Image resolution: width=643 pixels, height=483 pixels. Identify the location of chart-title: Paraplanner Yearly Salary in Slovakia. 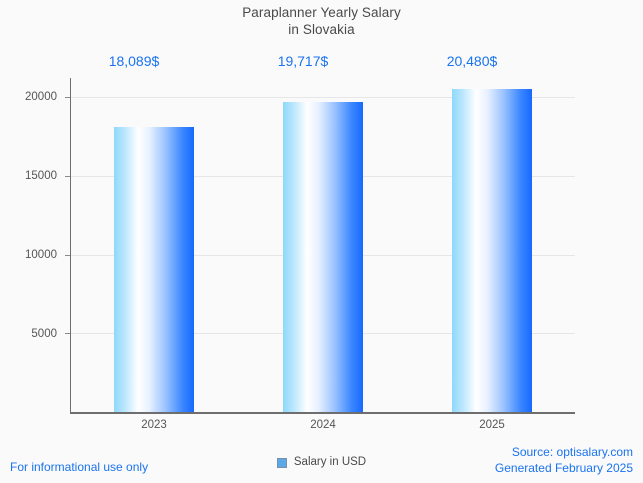
(321, 21).